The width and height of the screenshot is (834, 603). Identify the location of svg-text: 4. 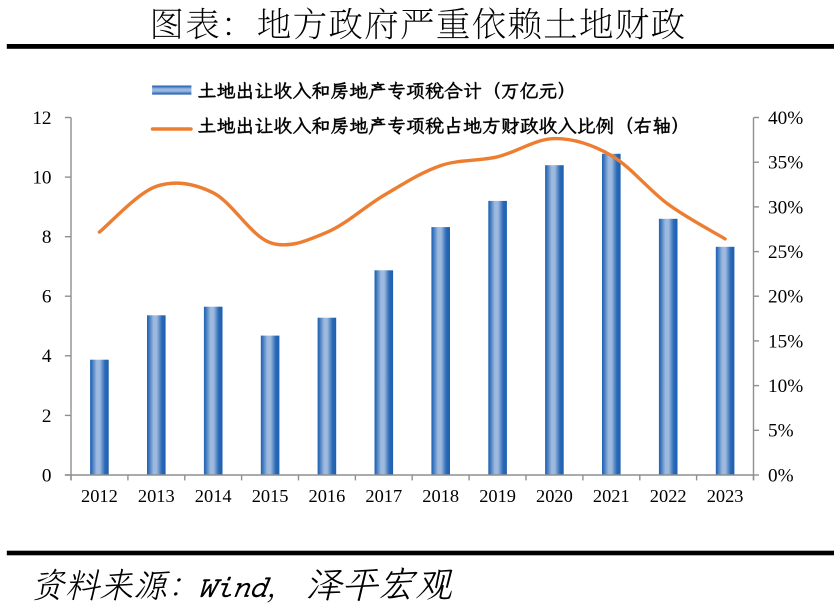
(47, 356).